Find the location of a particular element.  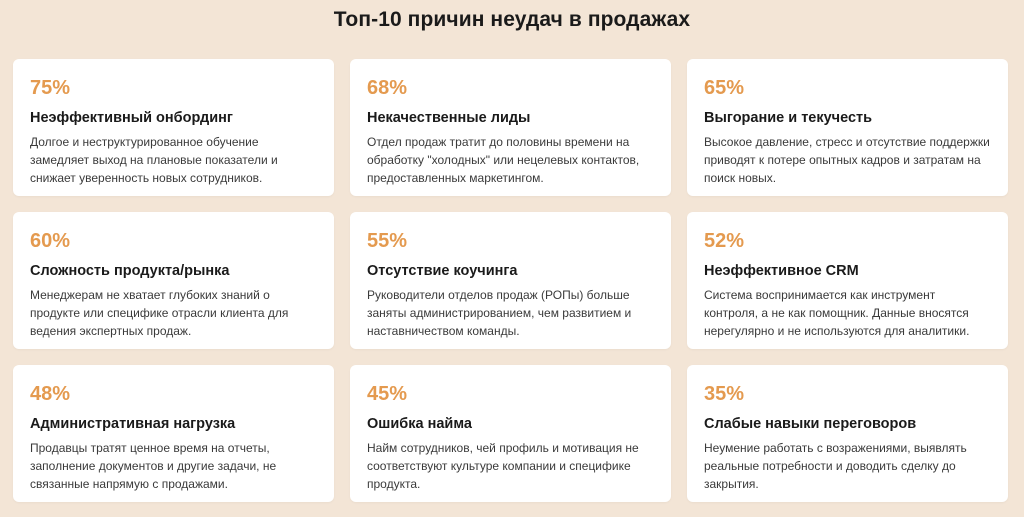

card-percent: 65% is located at coordinates (724, 88).